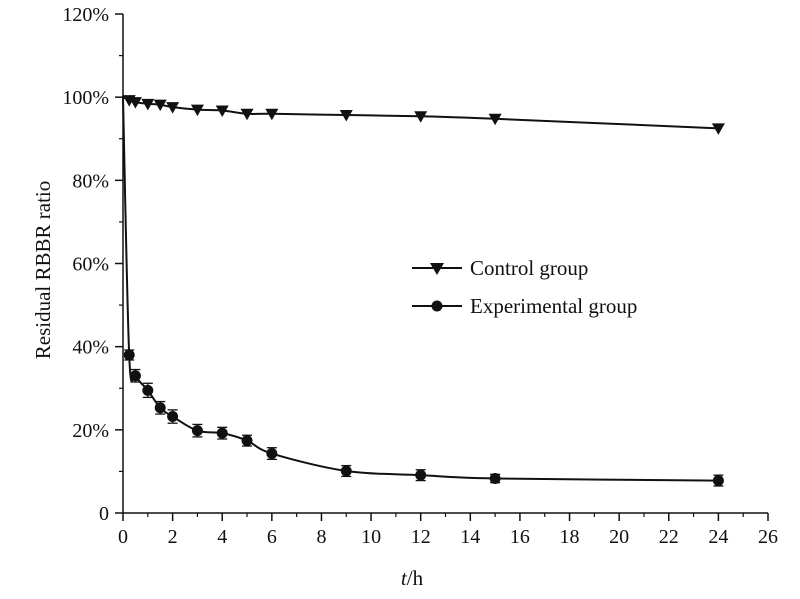  I want to click on x-tick-label: 18, so click(570, 537).